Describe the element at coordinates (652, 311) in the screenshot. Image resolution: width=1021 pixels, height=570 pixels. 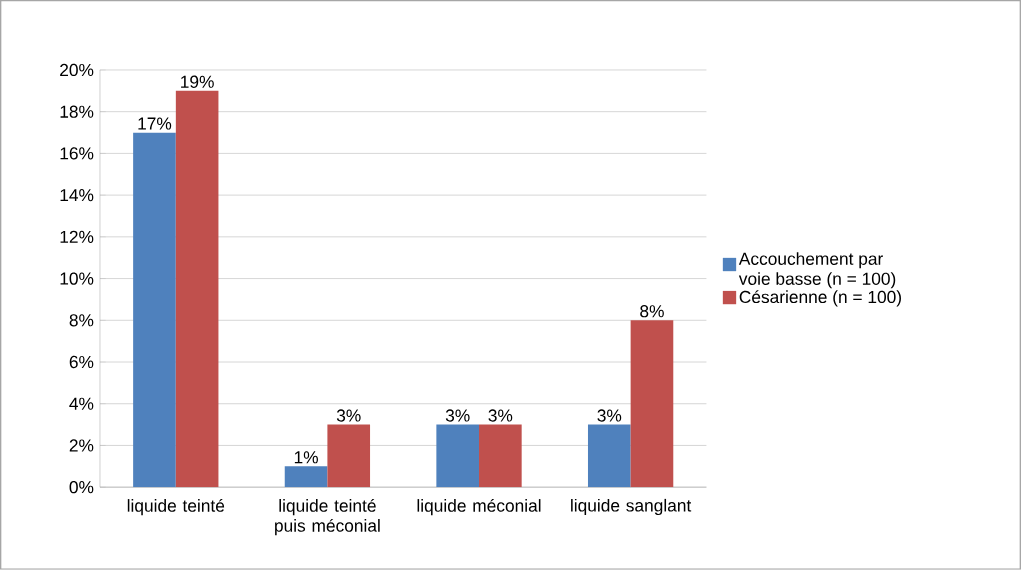
I see `data-label: 8%` at that location.